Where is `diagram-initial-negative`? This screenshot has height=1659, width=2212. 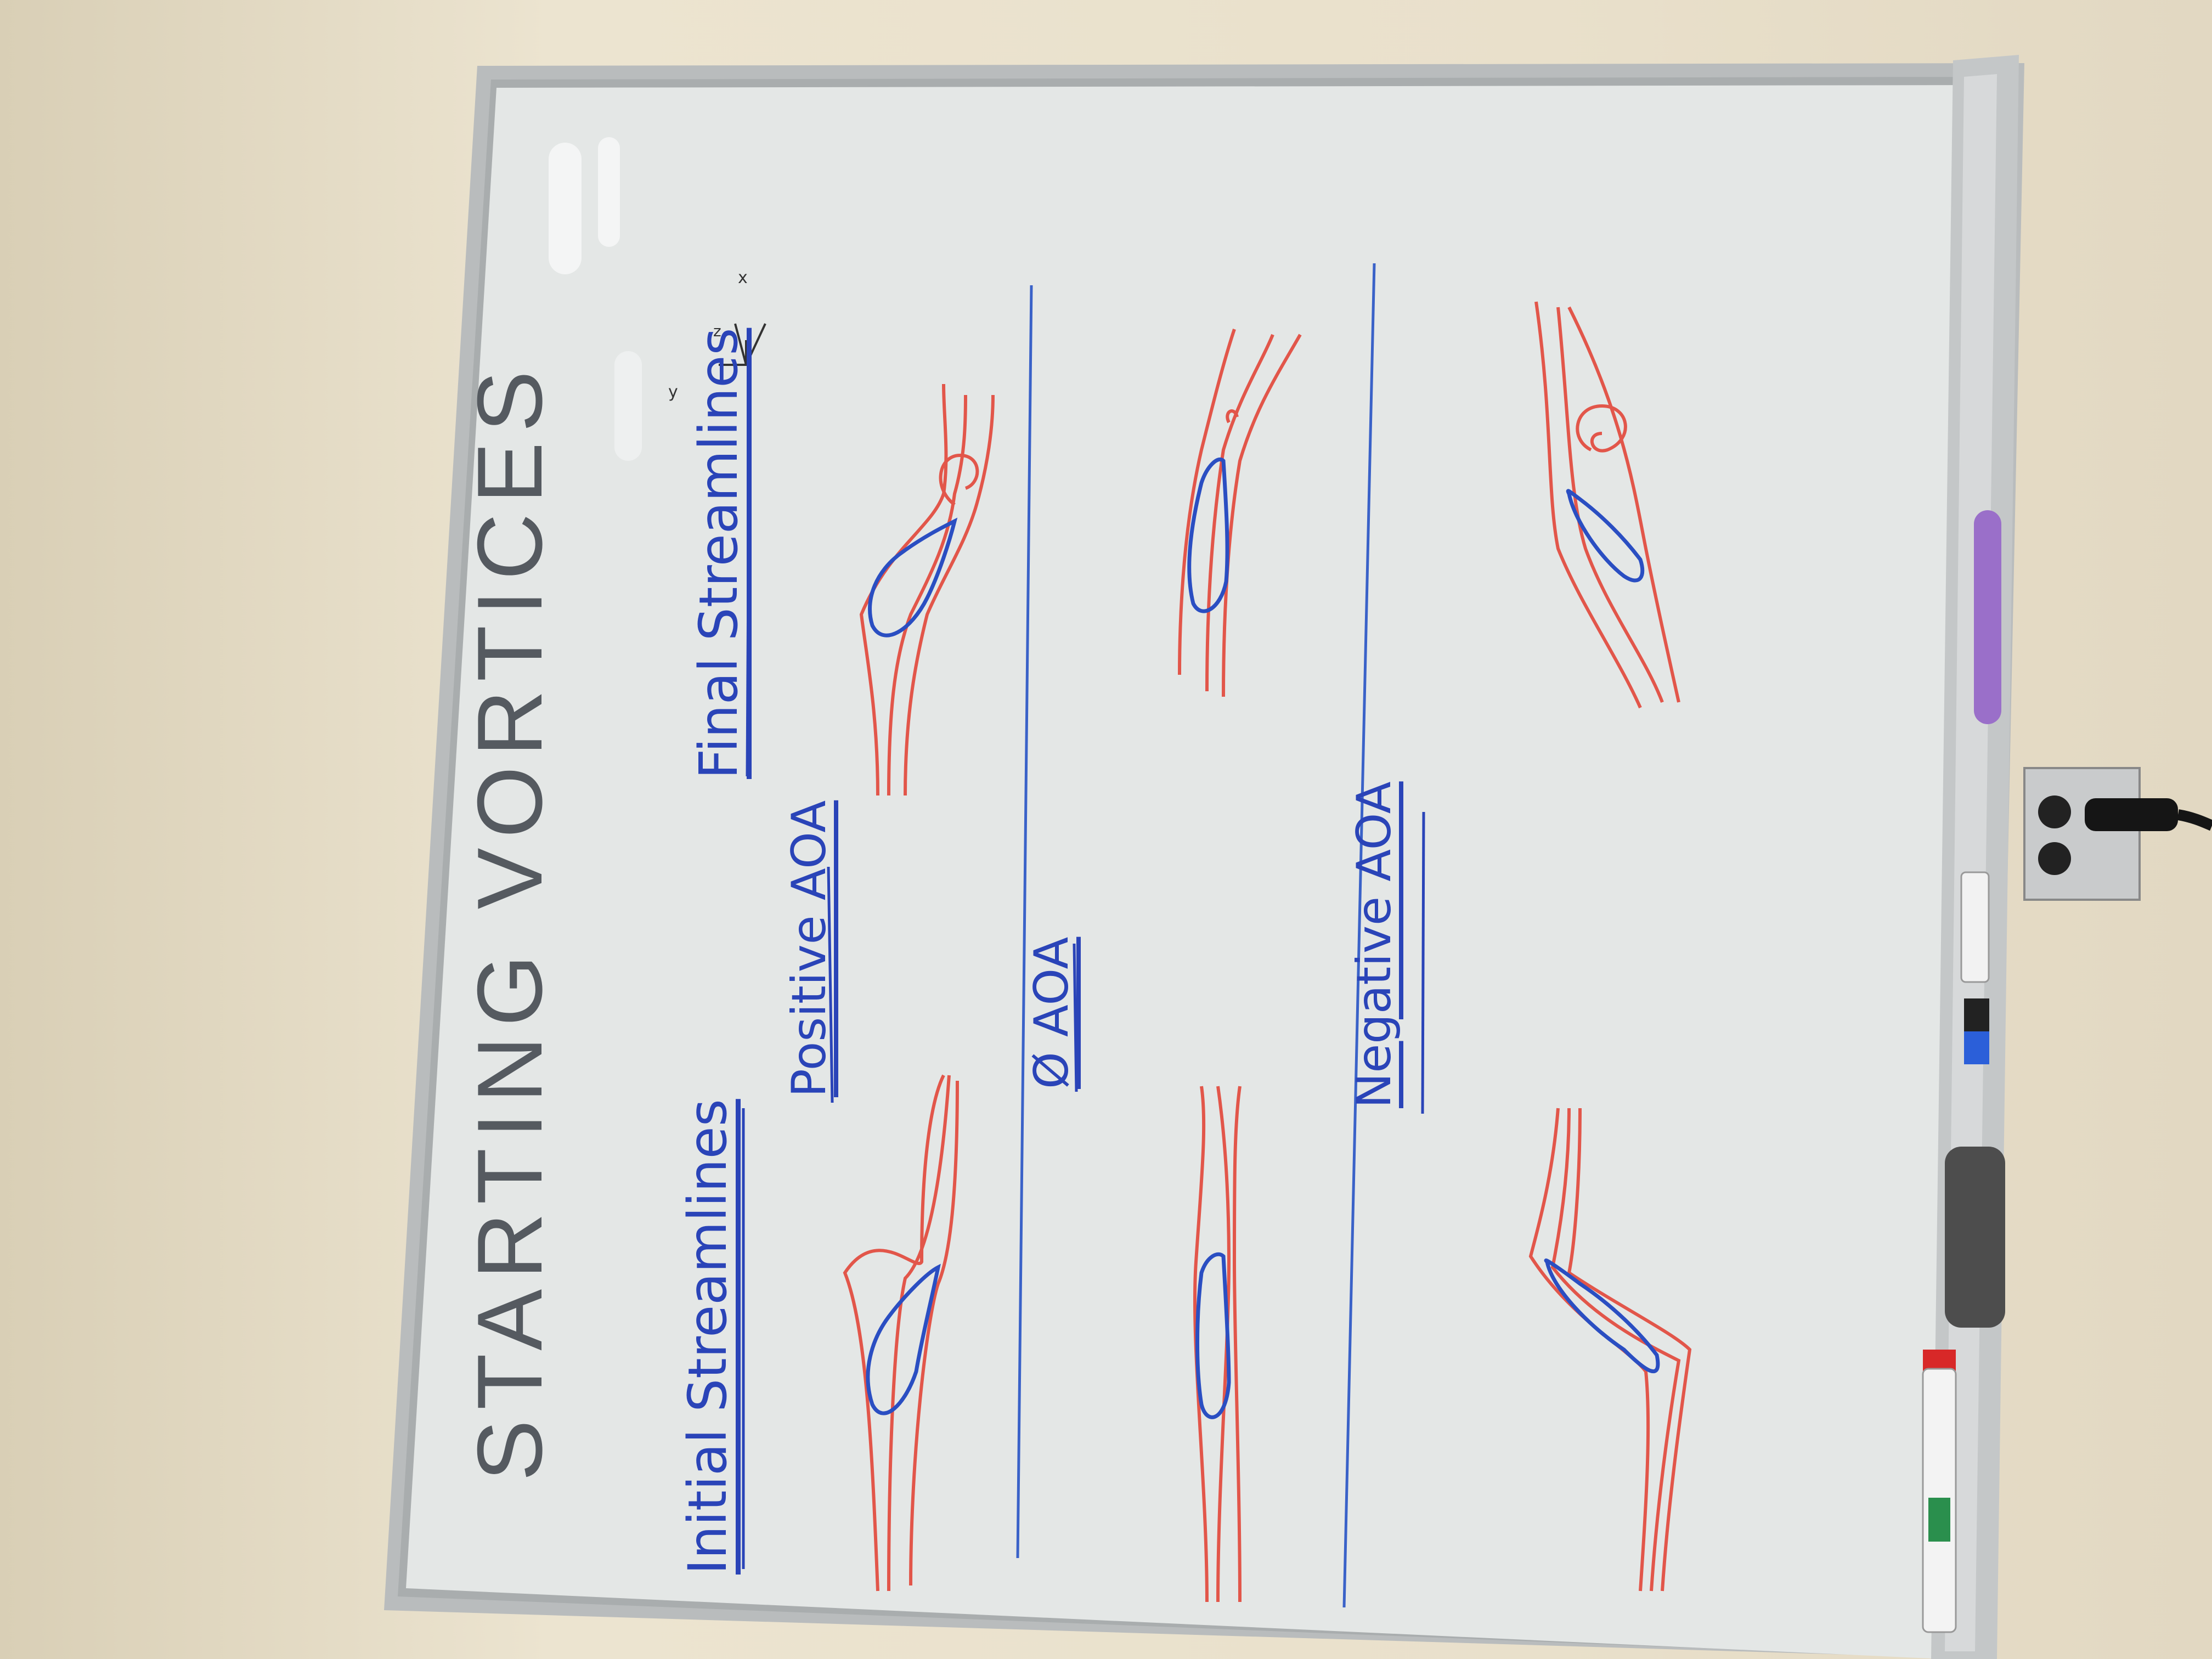 diagram-initial-negative is located at coordinates (1610, 1350).